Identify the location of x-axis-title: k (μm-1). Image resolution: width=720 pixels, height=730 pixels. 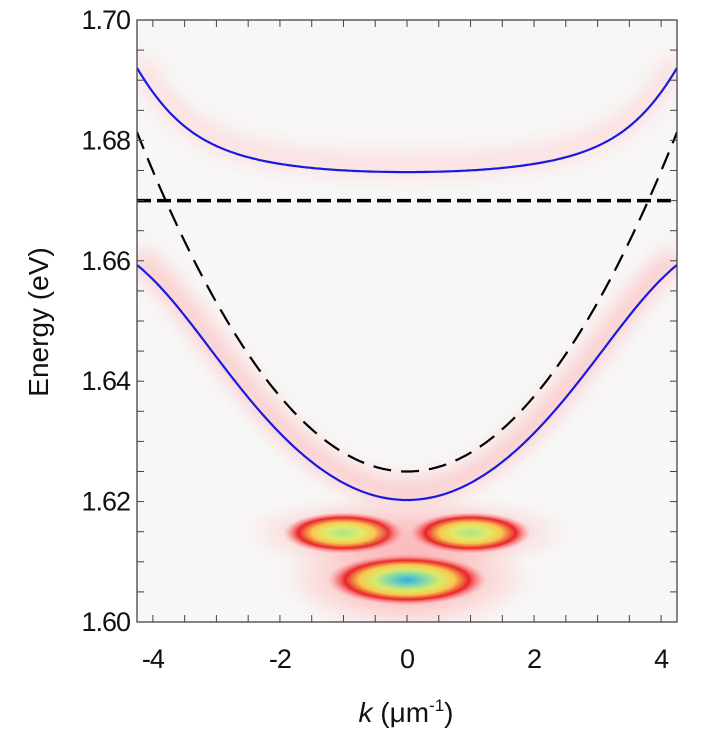
(405, 712).